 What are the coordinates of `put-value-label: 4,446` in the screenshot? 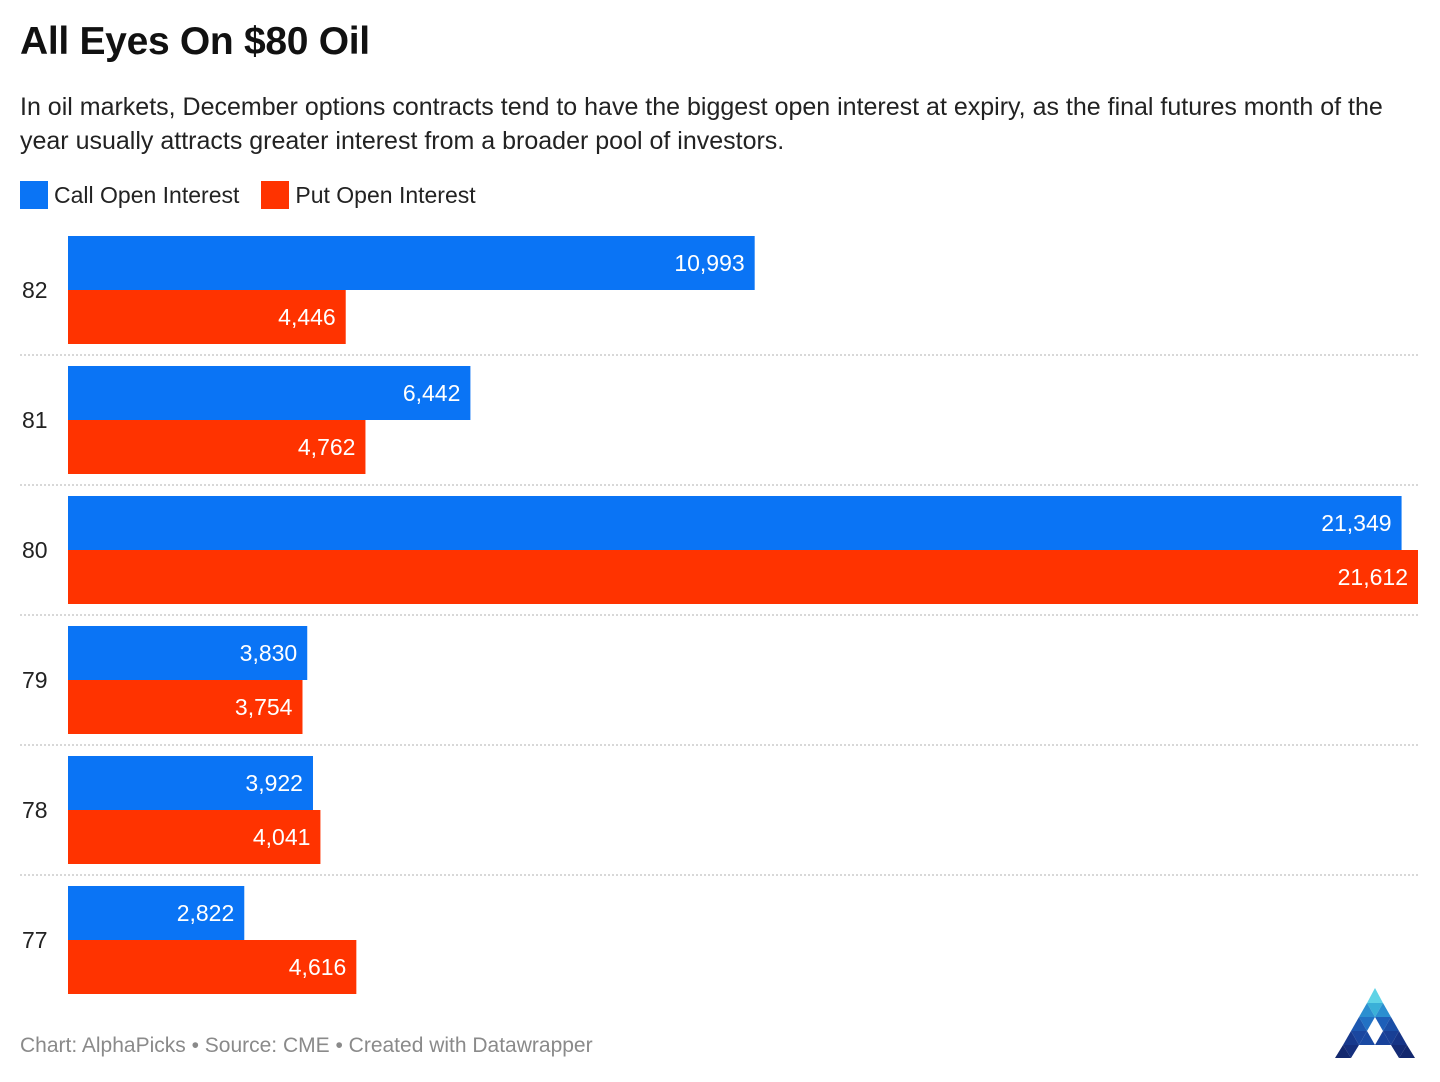 It's located at (307, 317).